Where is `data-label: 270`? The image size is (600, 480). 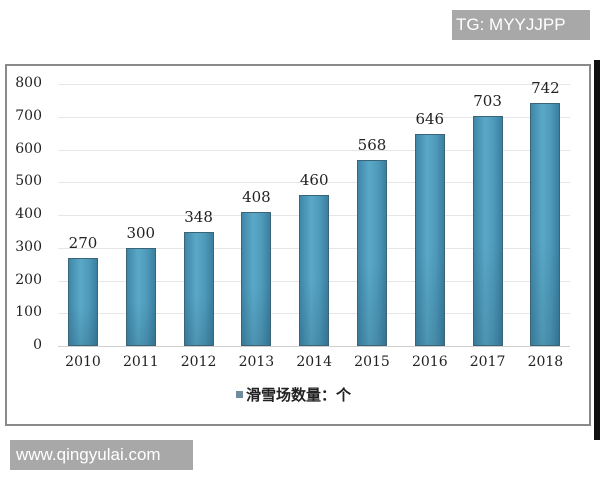 data-label: 270 is located at coordinates (83, 242).